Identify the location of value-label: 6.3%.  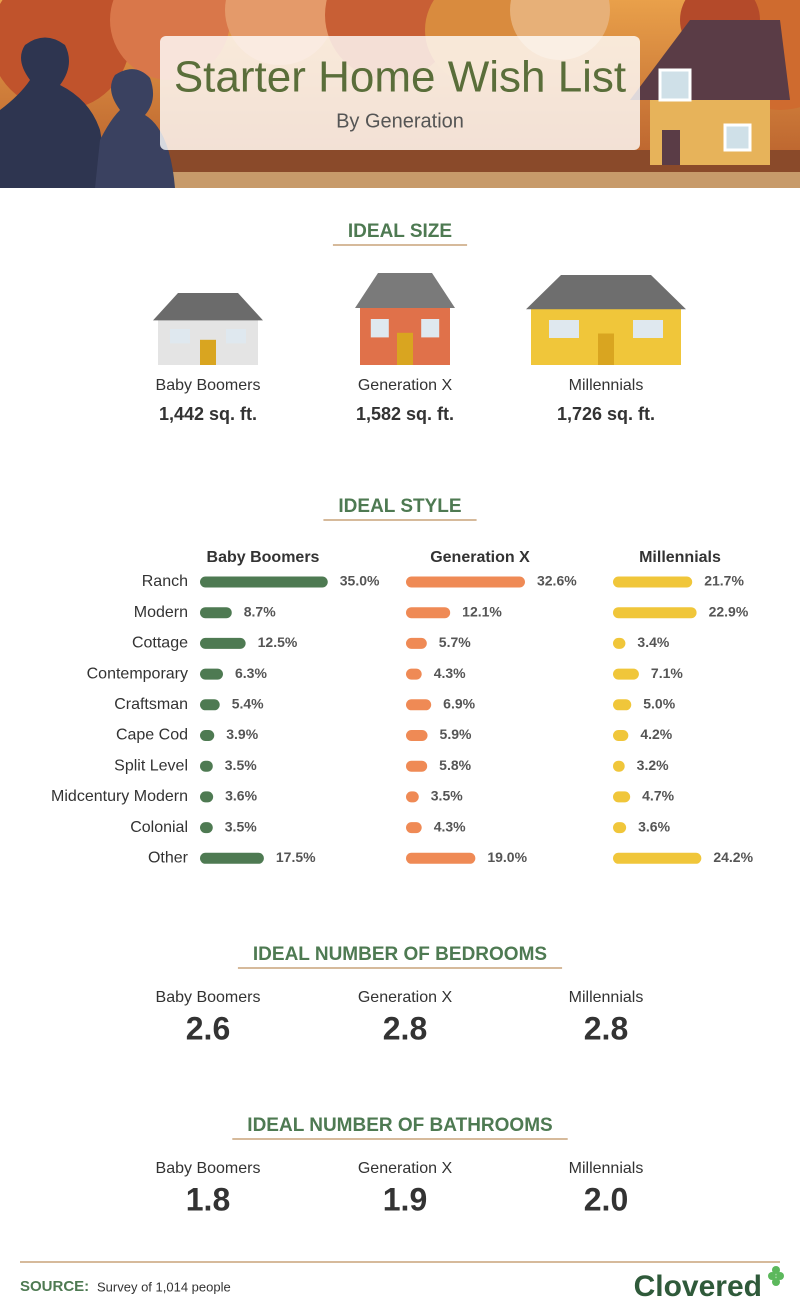
(251, 673).